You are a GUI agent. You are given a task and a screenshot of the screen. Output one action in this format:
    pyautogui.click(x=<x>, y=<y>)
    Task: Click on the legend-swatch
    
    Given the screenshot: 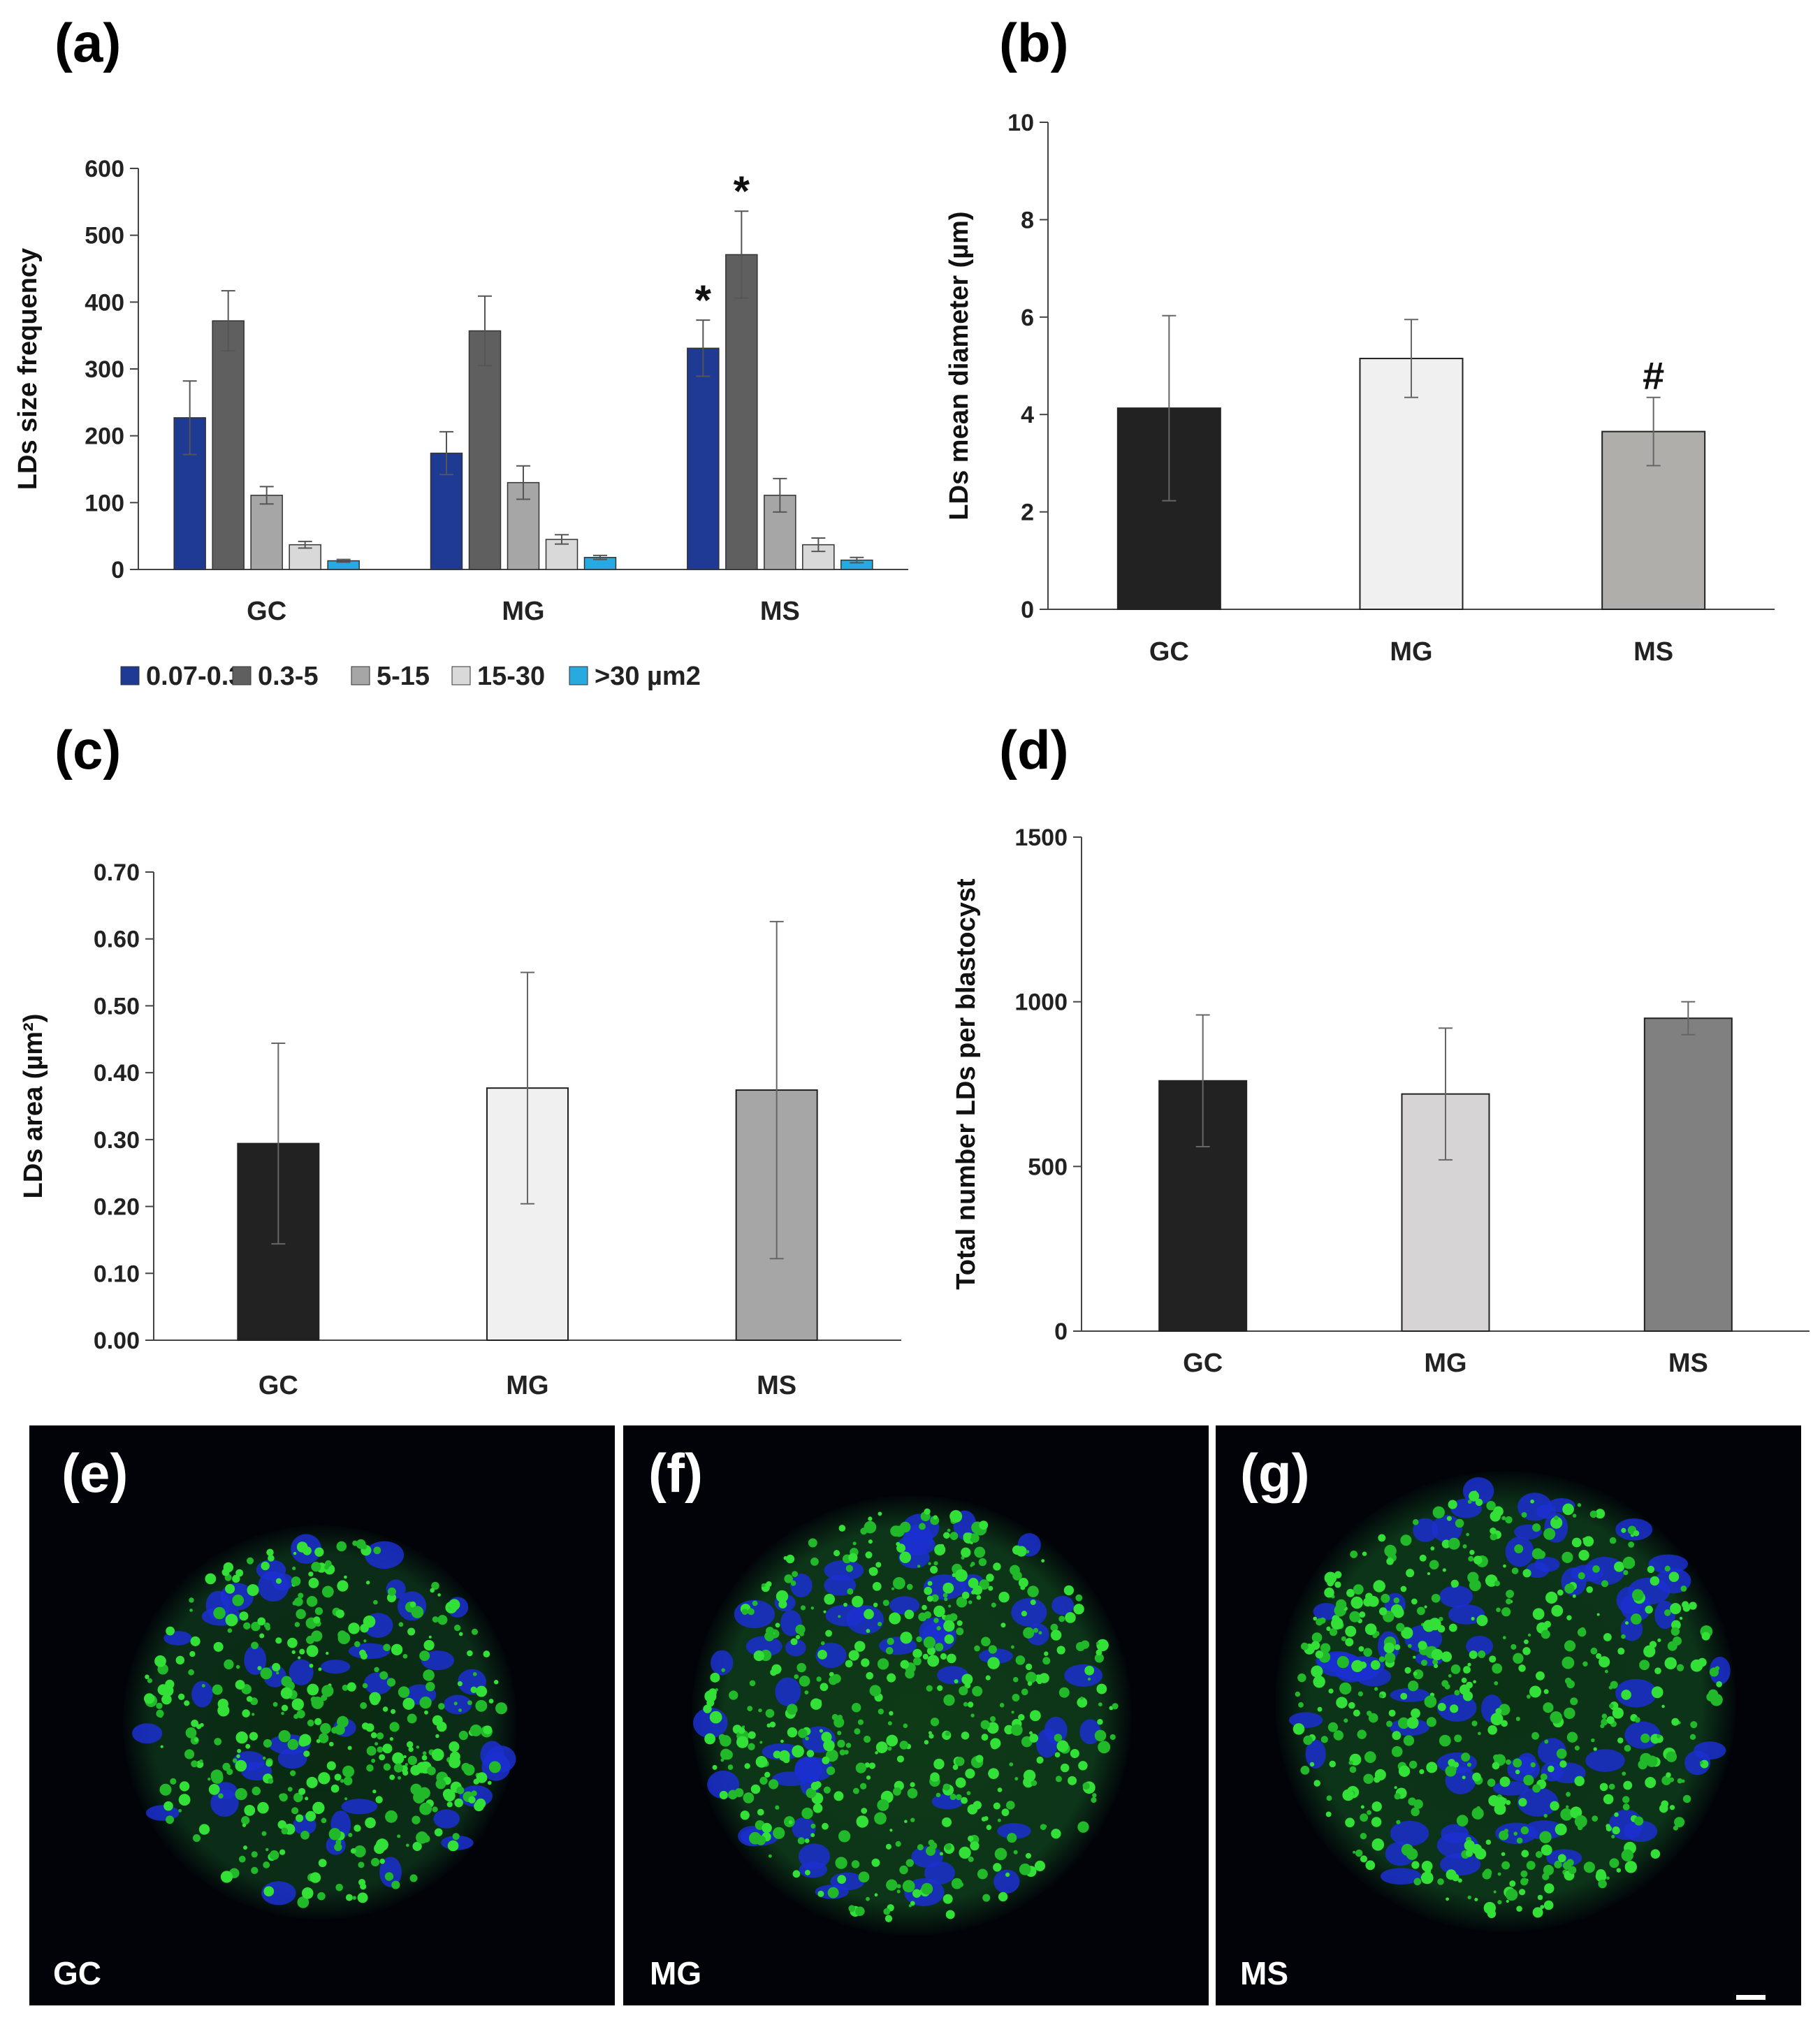 What is the action you would take?
    pyautogui.click(x=461, y=675)
    